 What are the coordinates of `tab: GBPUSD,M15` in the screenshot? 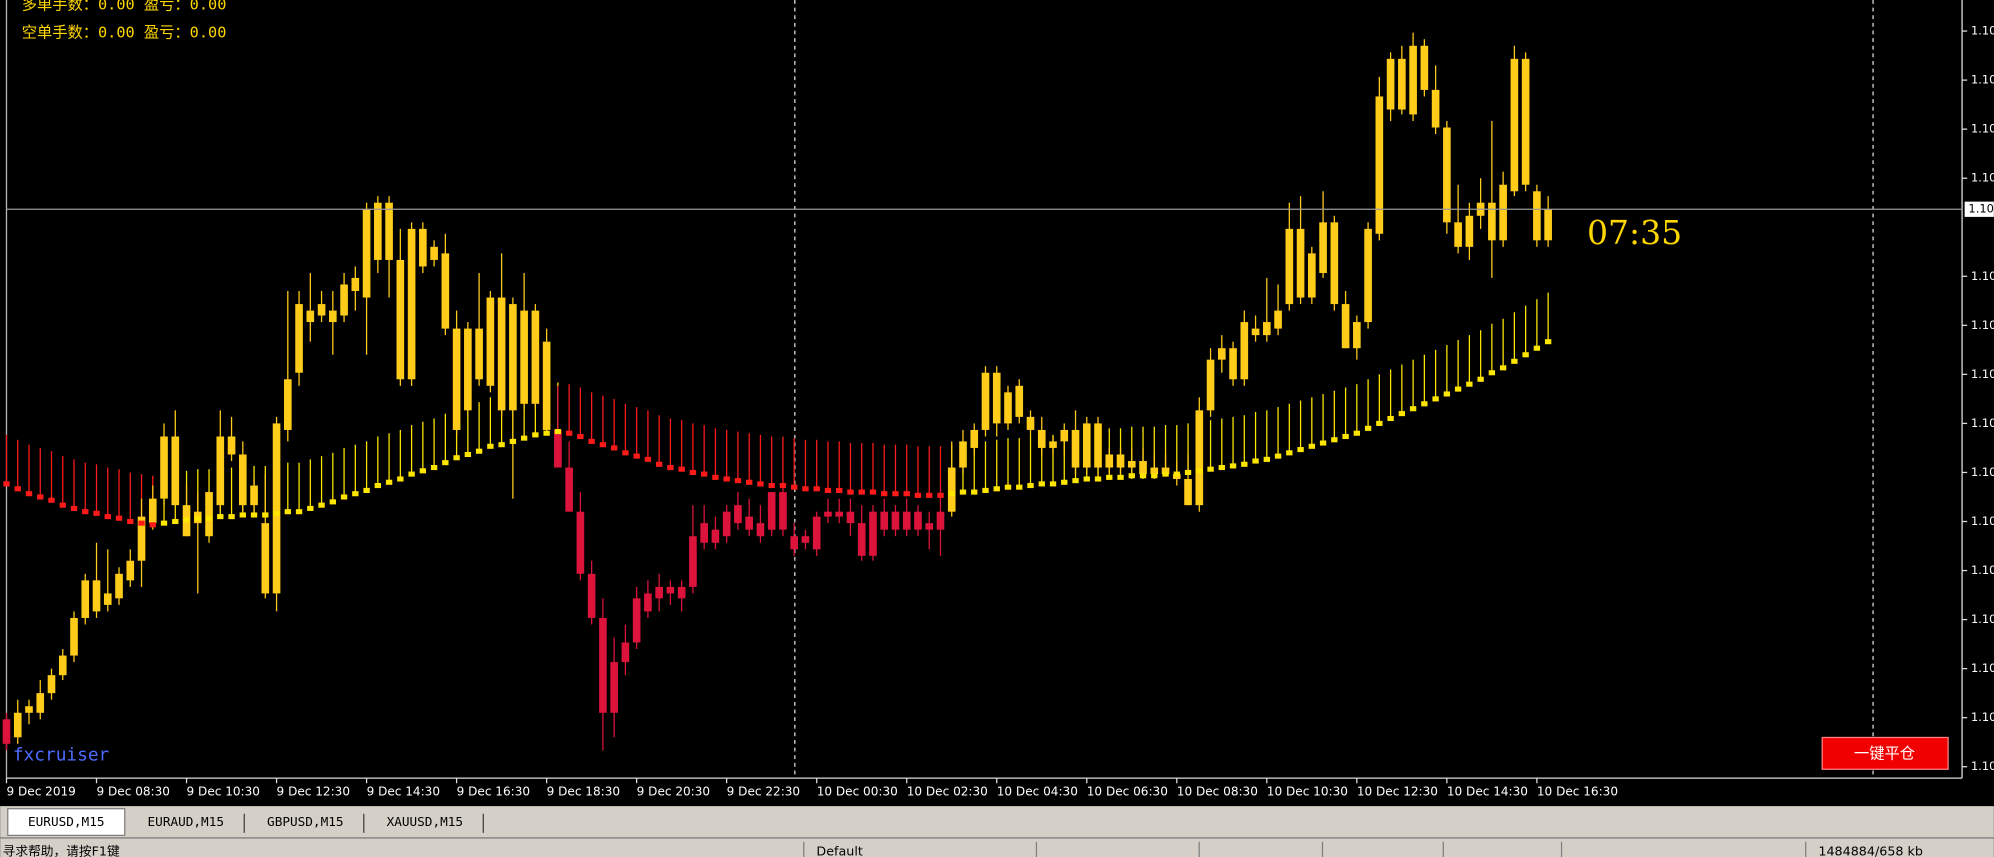 It's located at (305, 821).